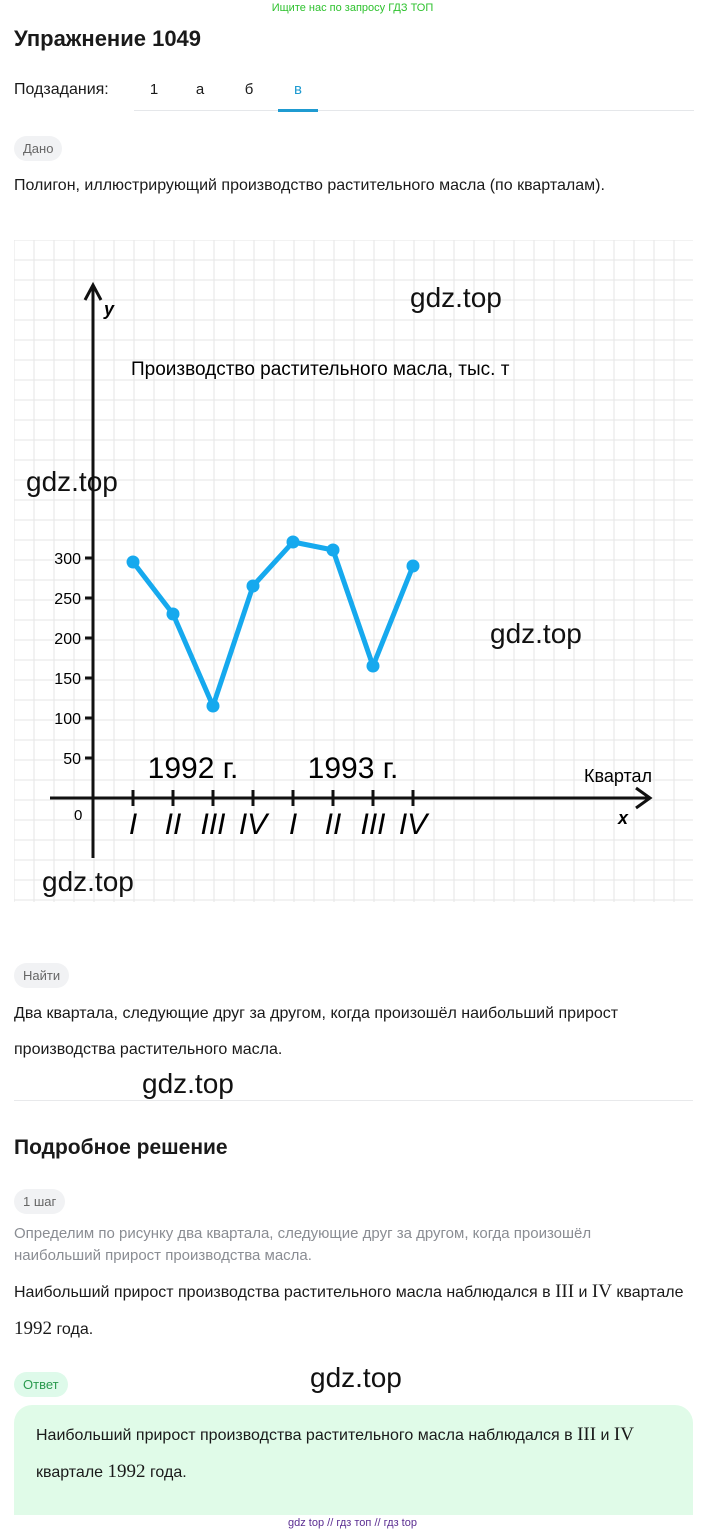 This screenshot has width=705, height=1536. I want to click on given-badge: Дано, so click(38, 148).